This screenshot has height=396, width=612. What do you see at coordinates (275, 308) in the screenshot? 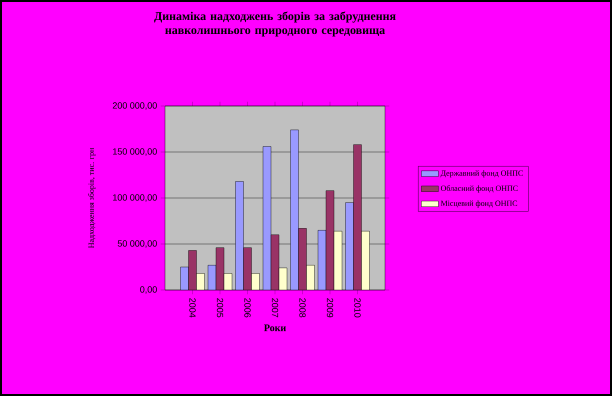
I see `x-tick-label: 2007` at bounding box center [275, 308].